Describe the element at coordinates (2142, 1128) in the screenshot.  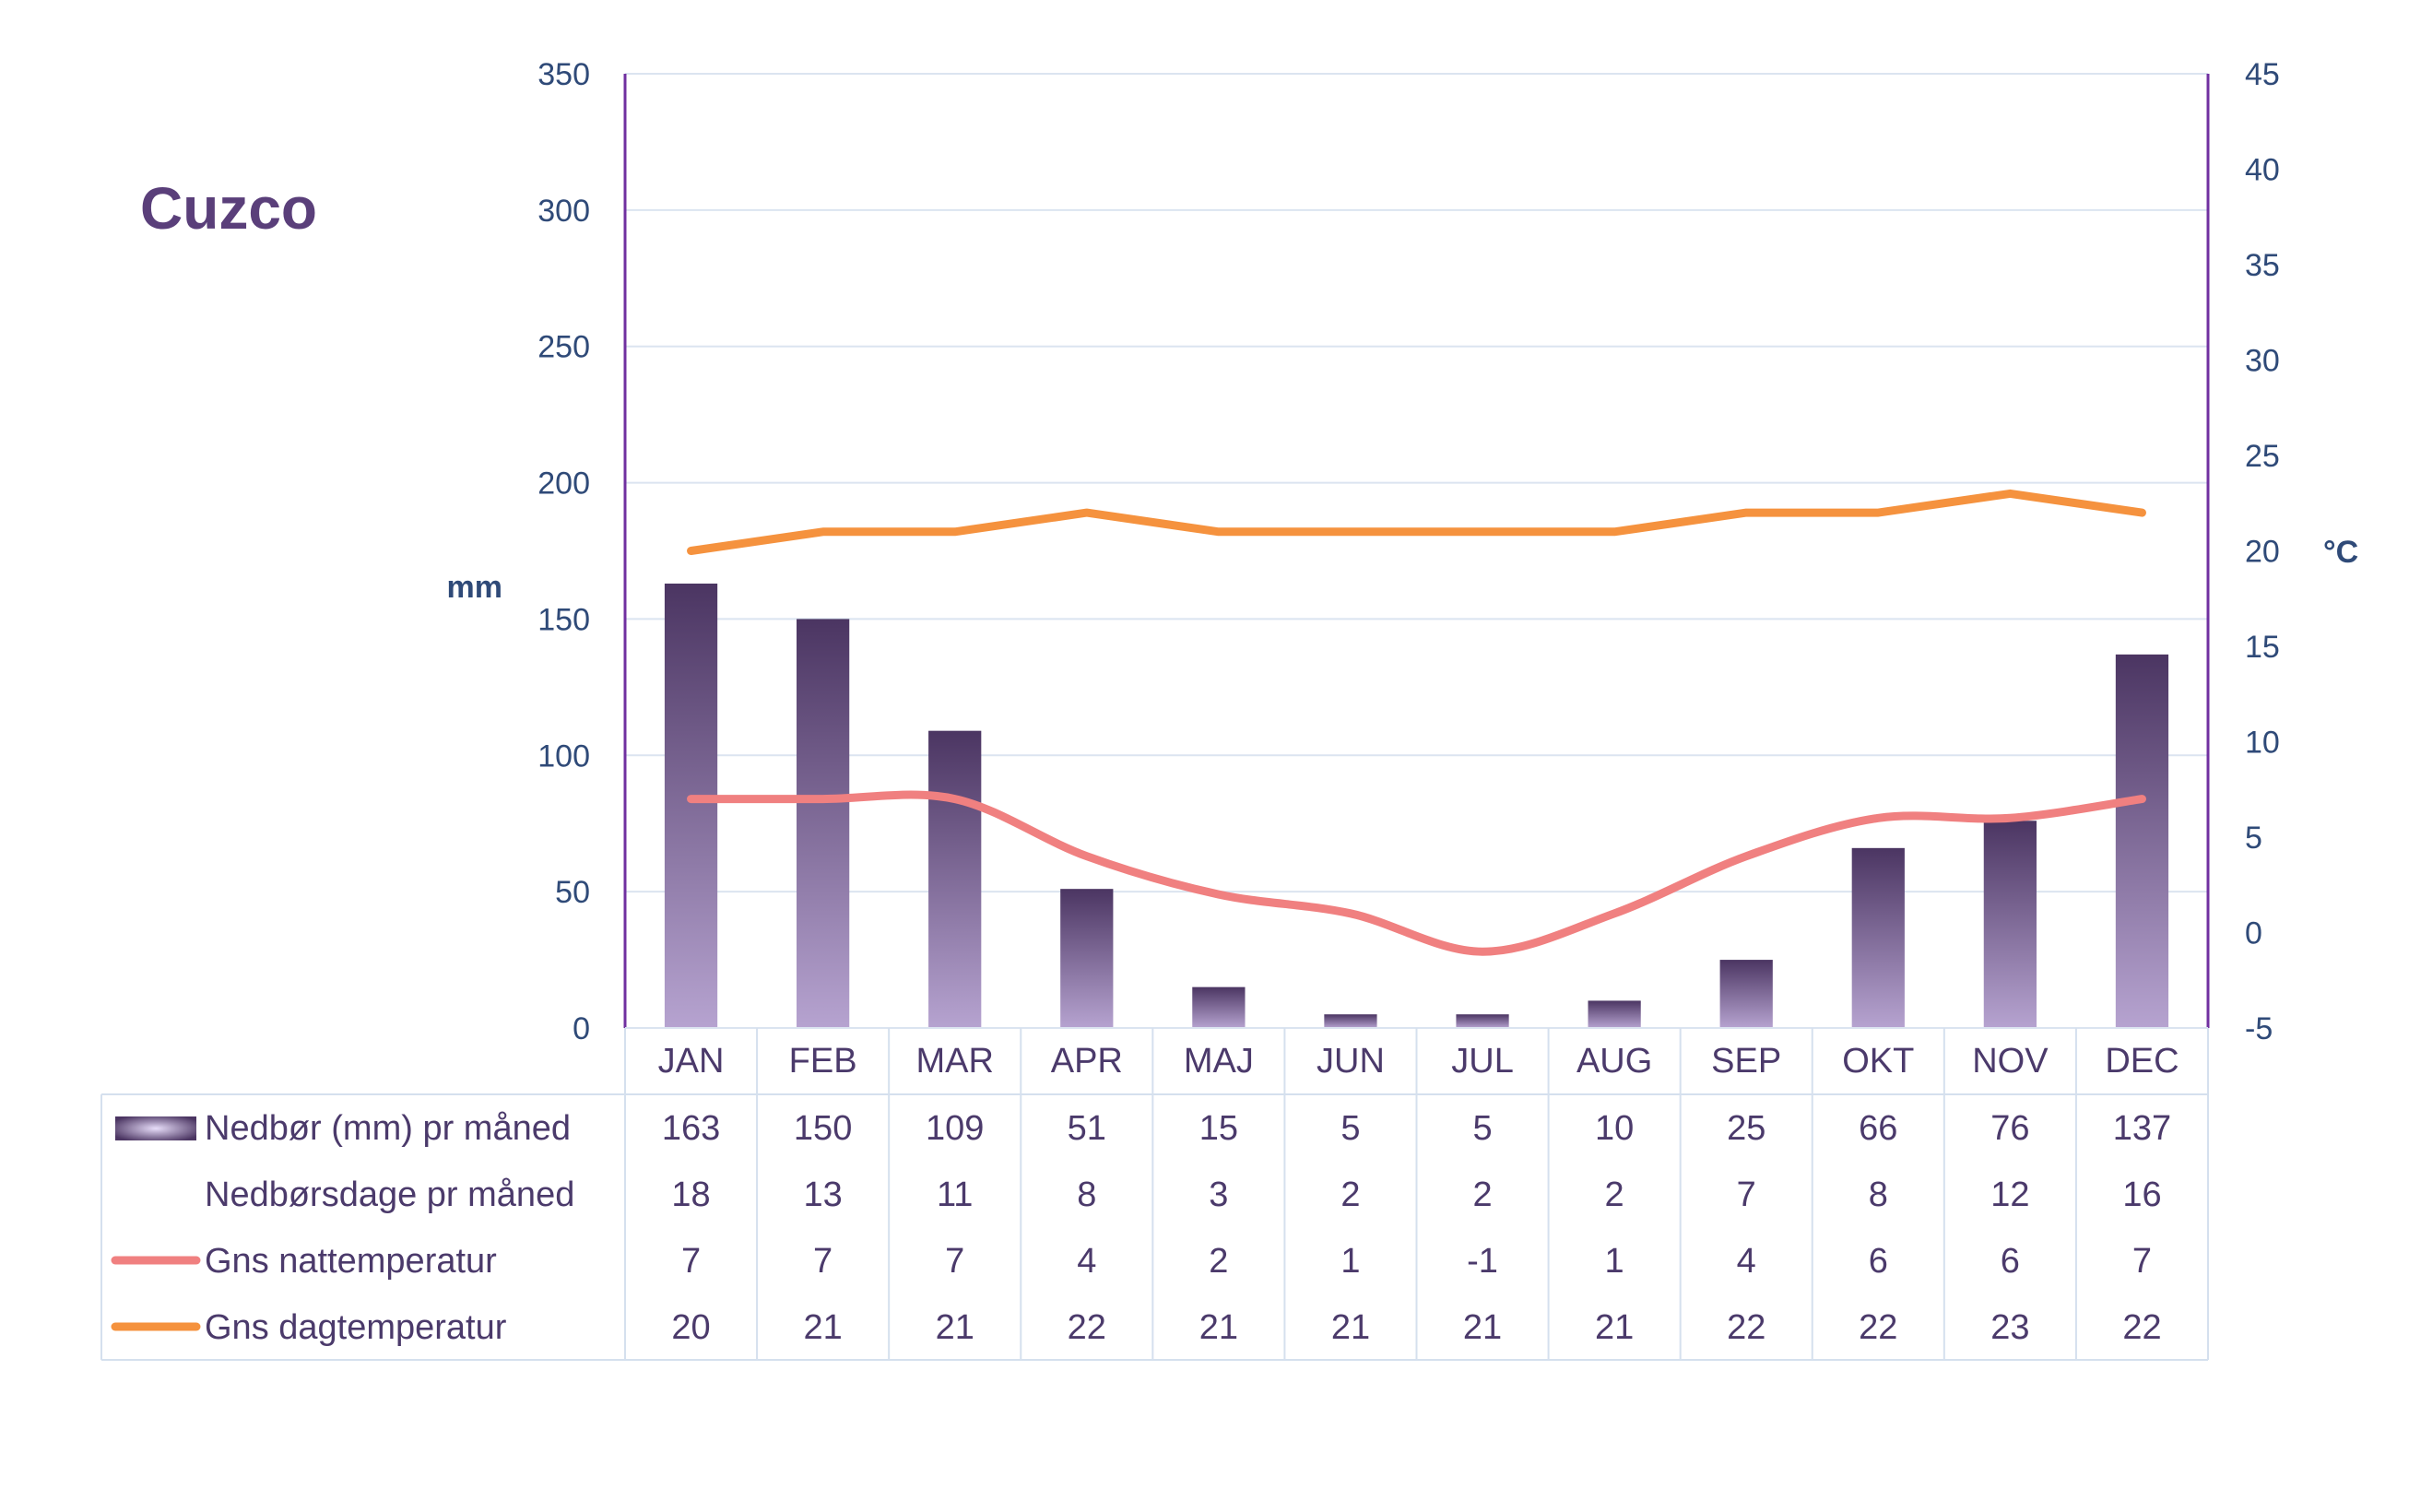
I see `table-cell-value: 137` at that location.